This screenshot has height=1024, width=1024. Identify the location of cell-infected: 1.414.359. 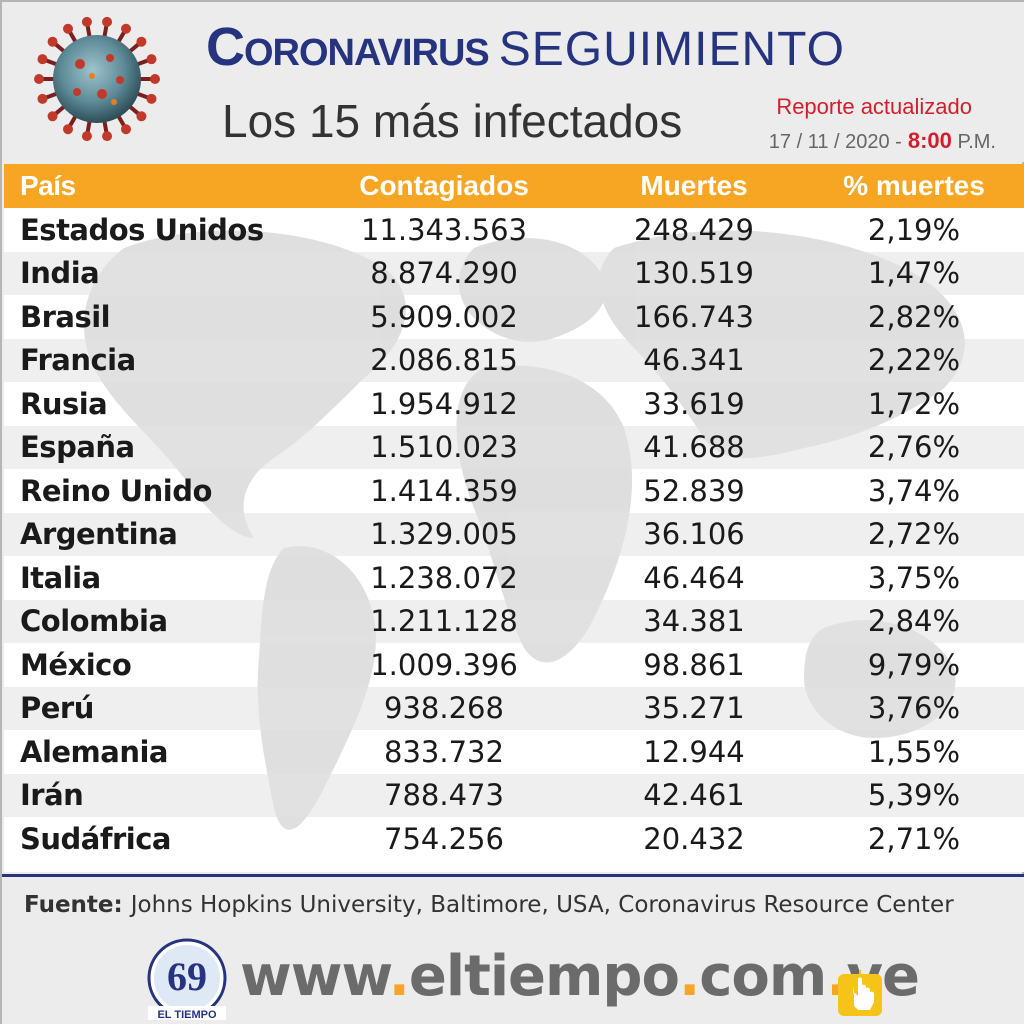
(444, 490).